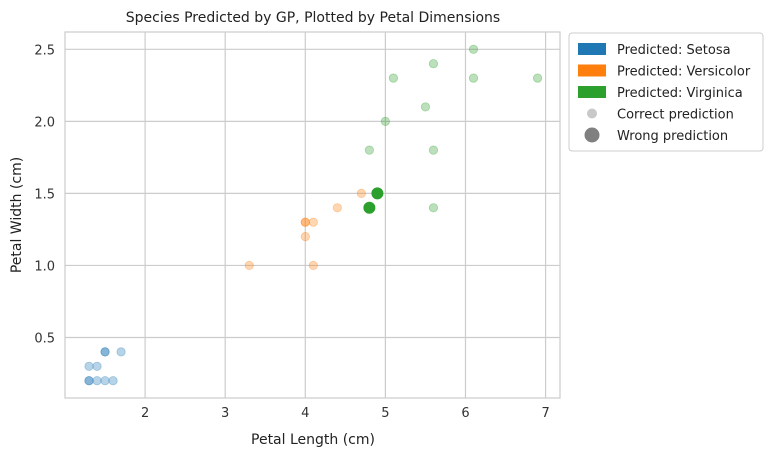 Image resolution: width=773 pixels, height=457 pixels. Describe the element at coordinates (545, 413) in the screenshot. I see `x-tick-label: 7` at that location.